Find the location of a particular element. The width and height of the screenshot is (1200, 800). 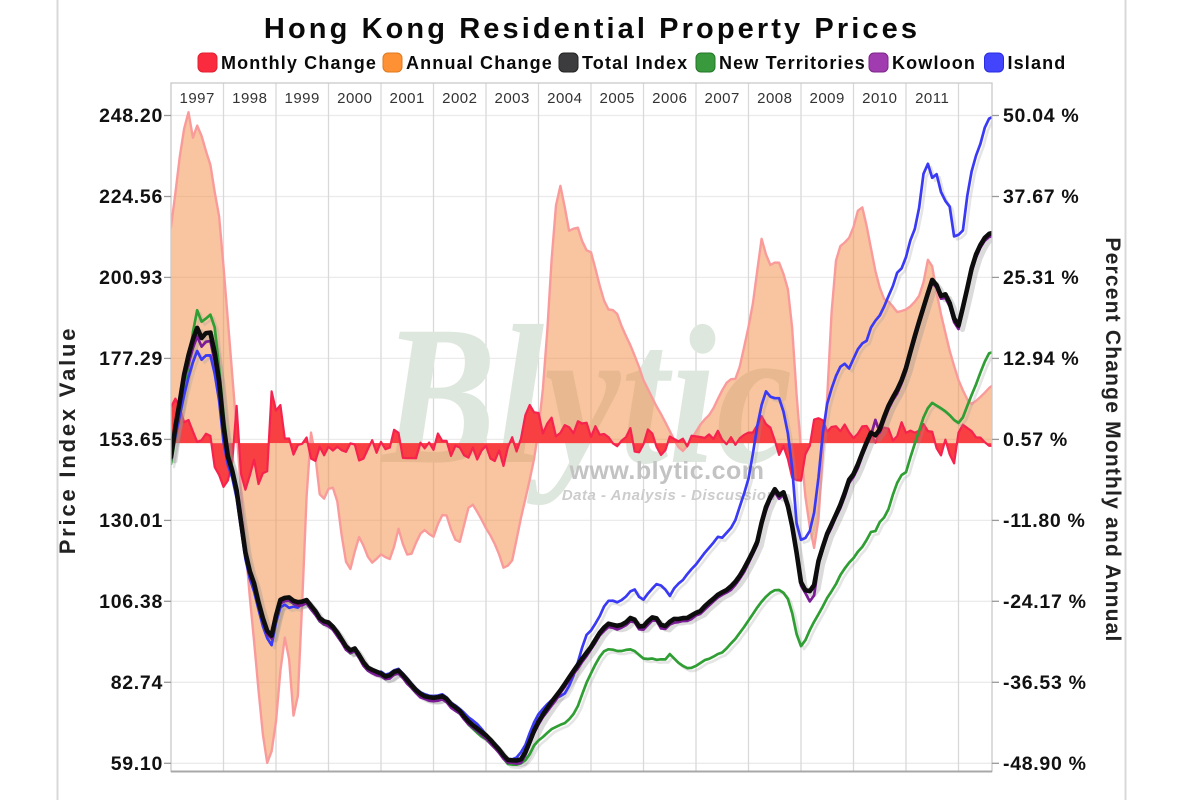

svg-text: -36.53 % is located at coordinates (1045, 683).